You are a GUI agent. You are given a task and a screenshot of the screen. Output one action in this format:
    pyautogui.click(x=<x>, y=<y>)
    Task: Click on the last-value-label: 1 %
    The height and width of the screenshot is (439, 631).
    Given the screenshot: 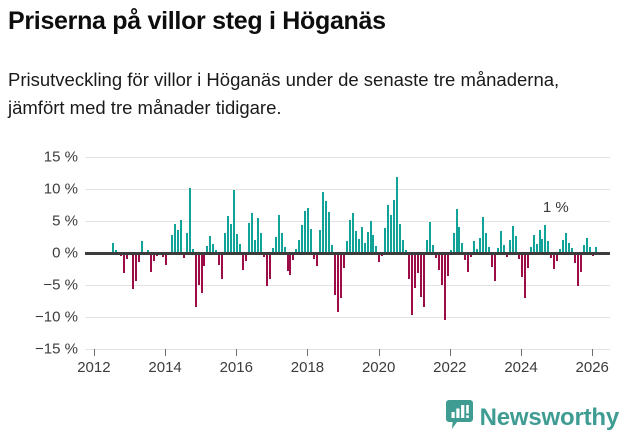 What is the action you would take?
    pyautogui.click(x=555, y=207)
    